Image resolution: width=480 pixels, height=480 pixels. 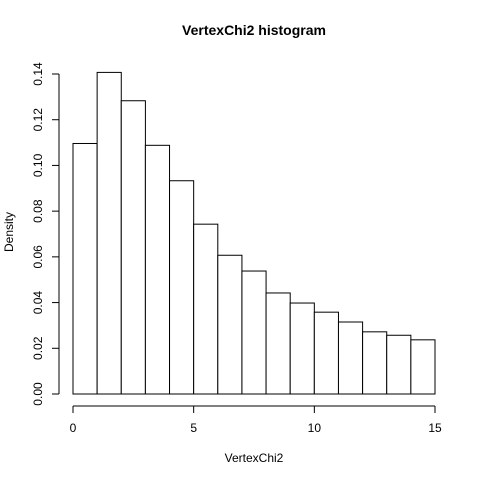 I want to click on y-tick-label-7: 0.14, so click(x=38, y=74).